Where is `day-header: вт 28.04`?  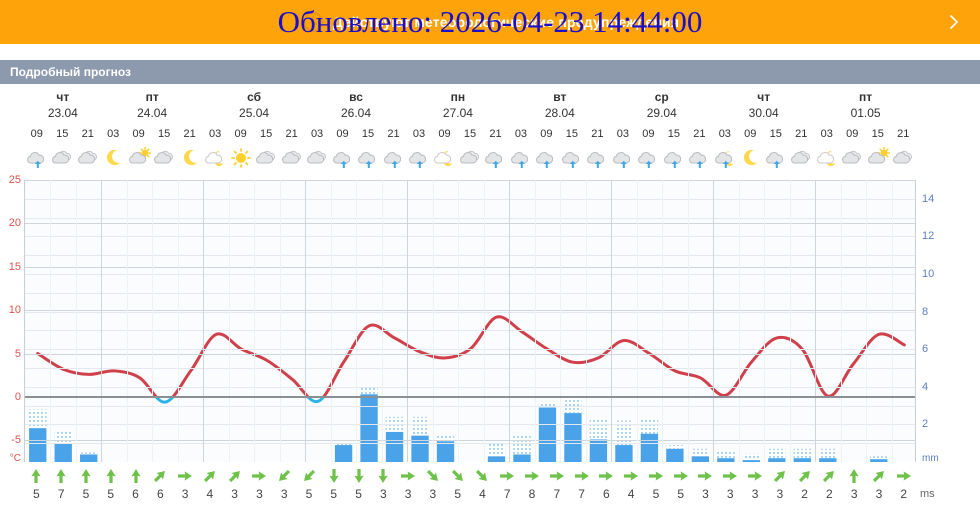
day-header: вт 28.04 is located at coordinates (559, 108).